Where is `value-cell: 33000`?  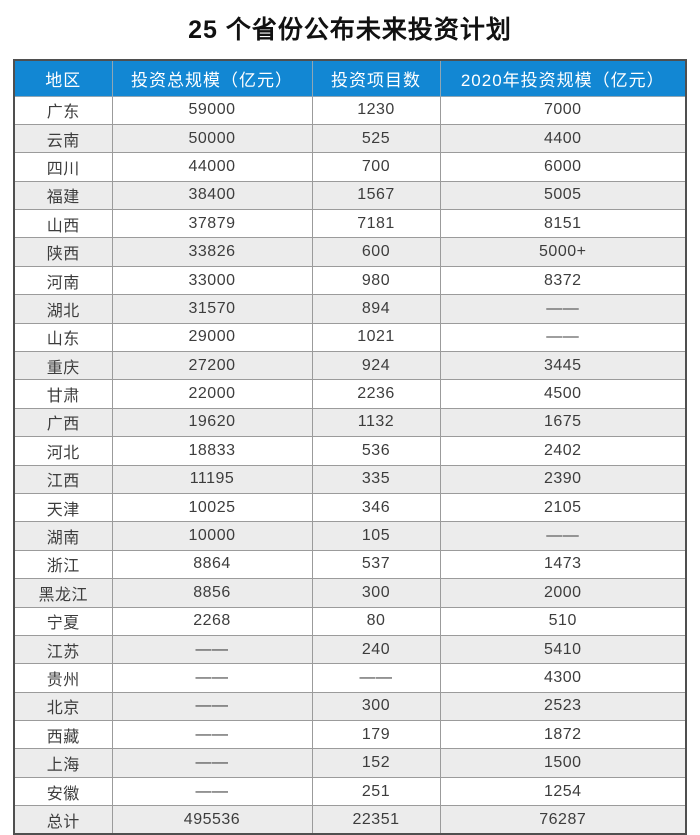
value-cell: 33000 is located at coordinates (212, 280).